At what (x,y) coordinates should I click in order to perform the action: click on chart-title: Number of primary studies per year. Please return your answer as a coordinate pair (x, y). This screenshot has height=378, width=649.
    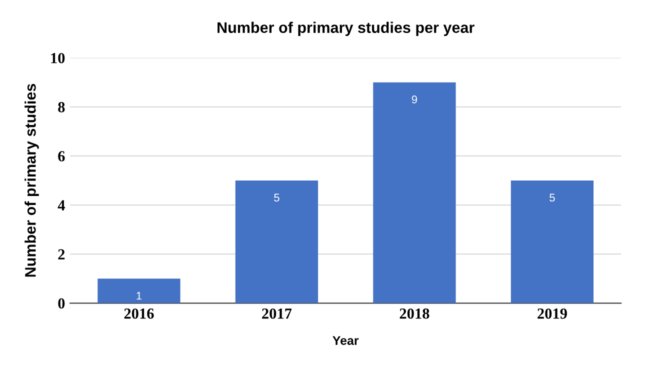
    Looking at the image, I should click on (346, 29).